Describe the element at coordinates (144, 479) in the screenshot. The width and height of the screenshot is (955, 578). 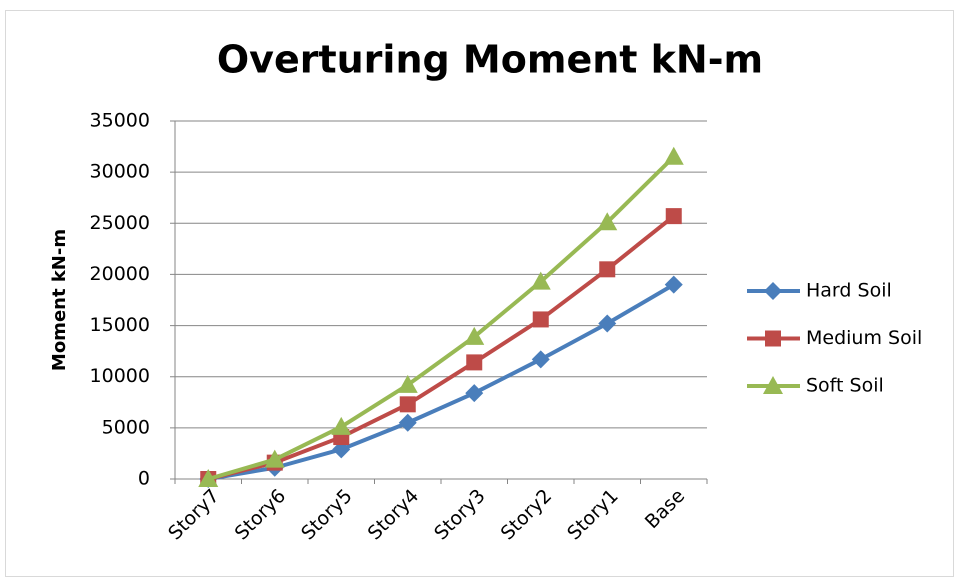
I see `y-tick-label: 0` at that location.